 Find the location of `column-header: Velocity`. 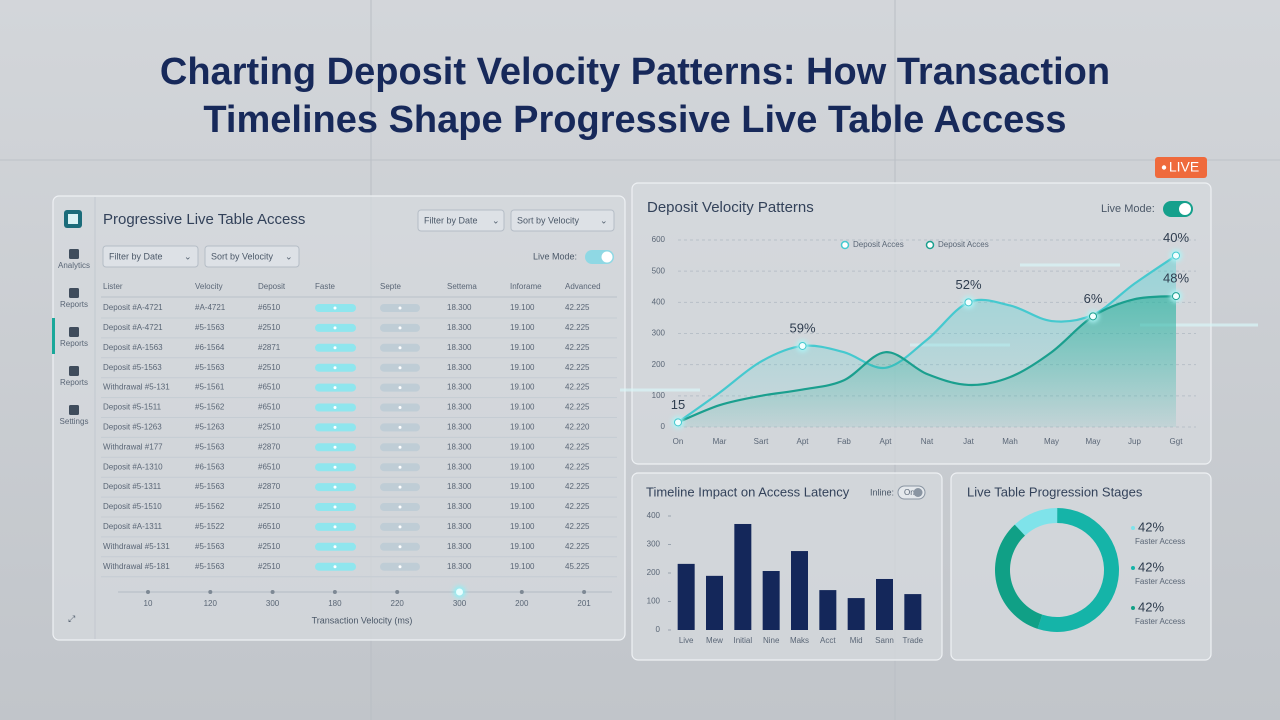

column-header: Velocity is located at coordinates (209, 286).